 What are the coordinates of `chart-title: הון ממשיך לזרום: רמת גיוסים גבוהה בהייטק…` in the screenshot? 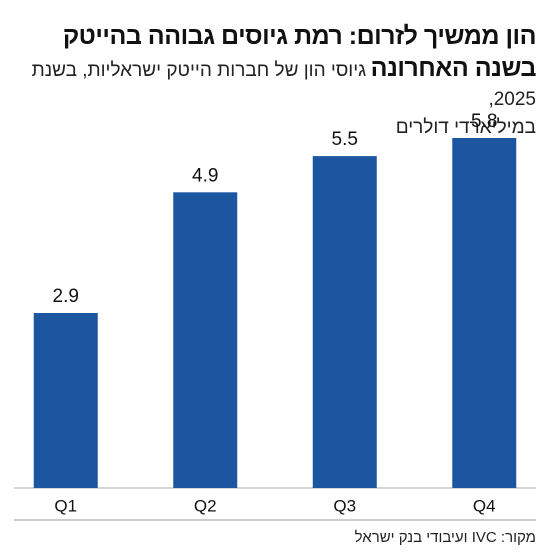 It's located at (299, 52).